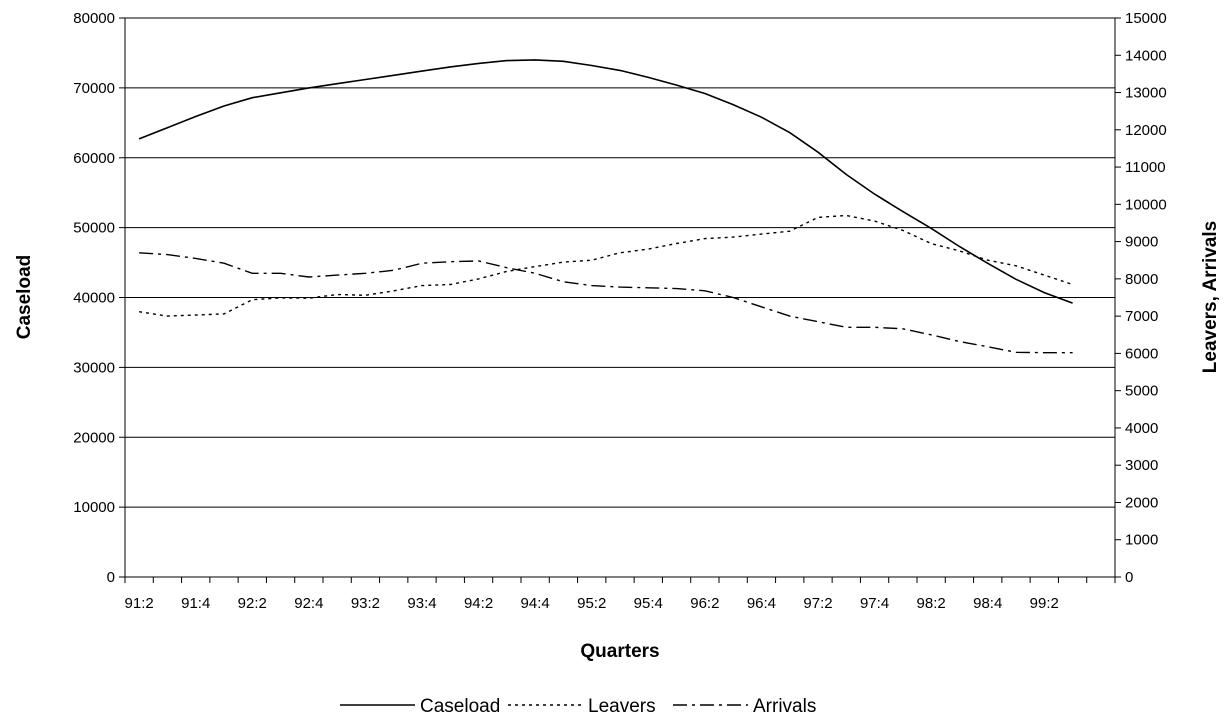  What do you see at coordinates (622, 706) in the screenshot?
I see `legend-label-leavers: Leavers` at bounding box center [622, 706].